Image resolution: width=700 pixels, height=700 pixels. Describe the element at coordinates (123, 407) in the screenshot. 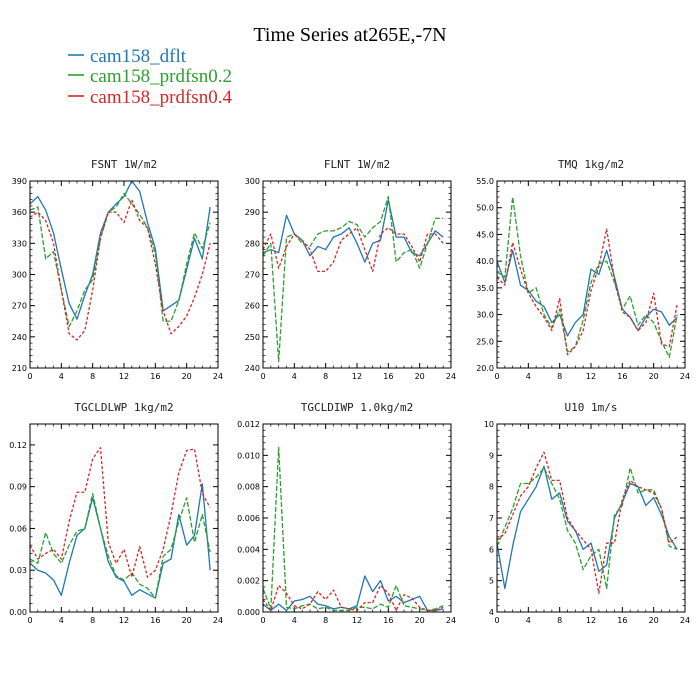

I see `panel-title: TGCLDLWP 1kg/m2` at that location.